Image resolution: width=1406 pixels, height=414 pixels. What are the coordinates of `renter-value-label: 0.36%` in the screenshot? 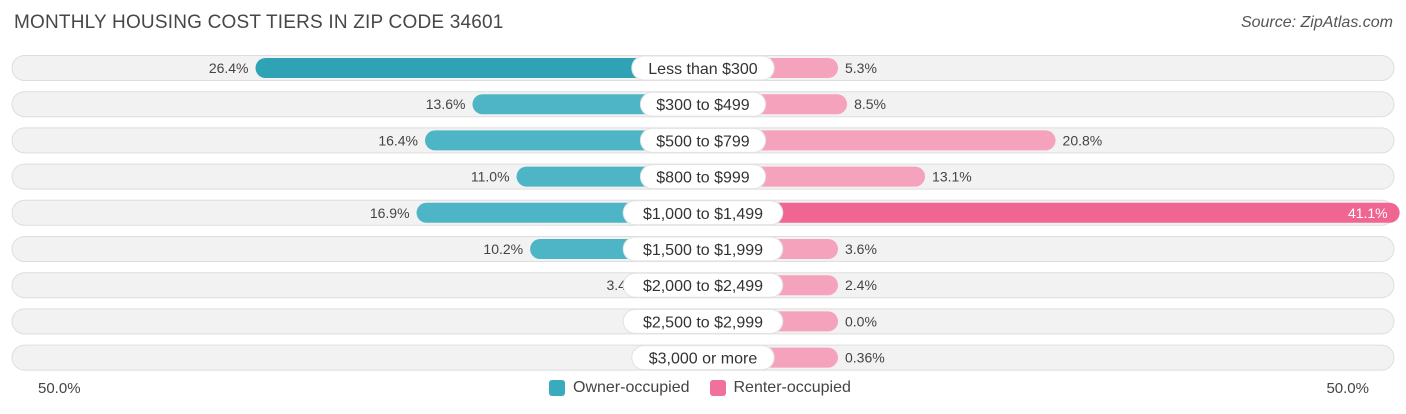 It's located at (865, 358).